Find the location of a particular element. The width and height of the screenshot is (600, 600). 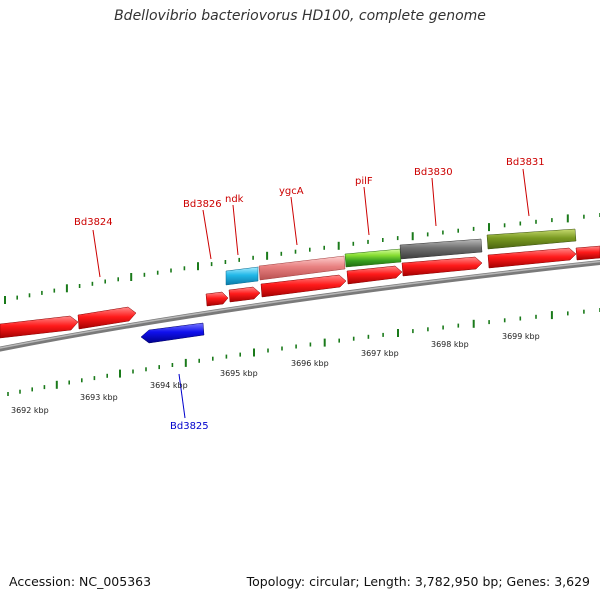

gene-label-ygcA: ygcA is located at coordinates (291, 191).